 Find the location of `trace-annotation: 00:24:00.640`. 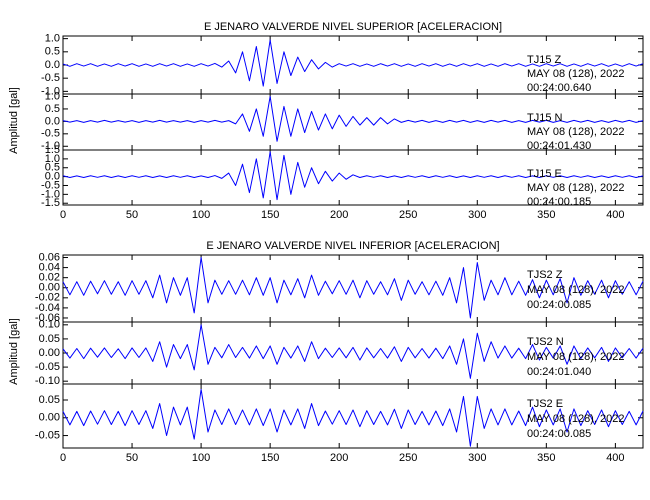

trace-annotation: 00:24:00.640 is located at coordinates (559, 88).